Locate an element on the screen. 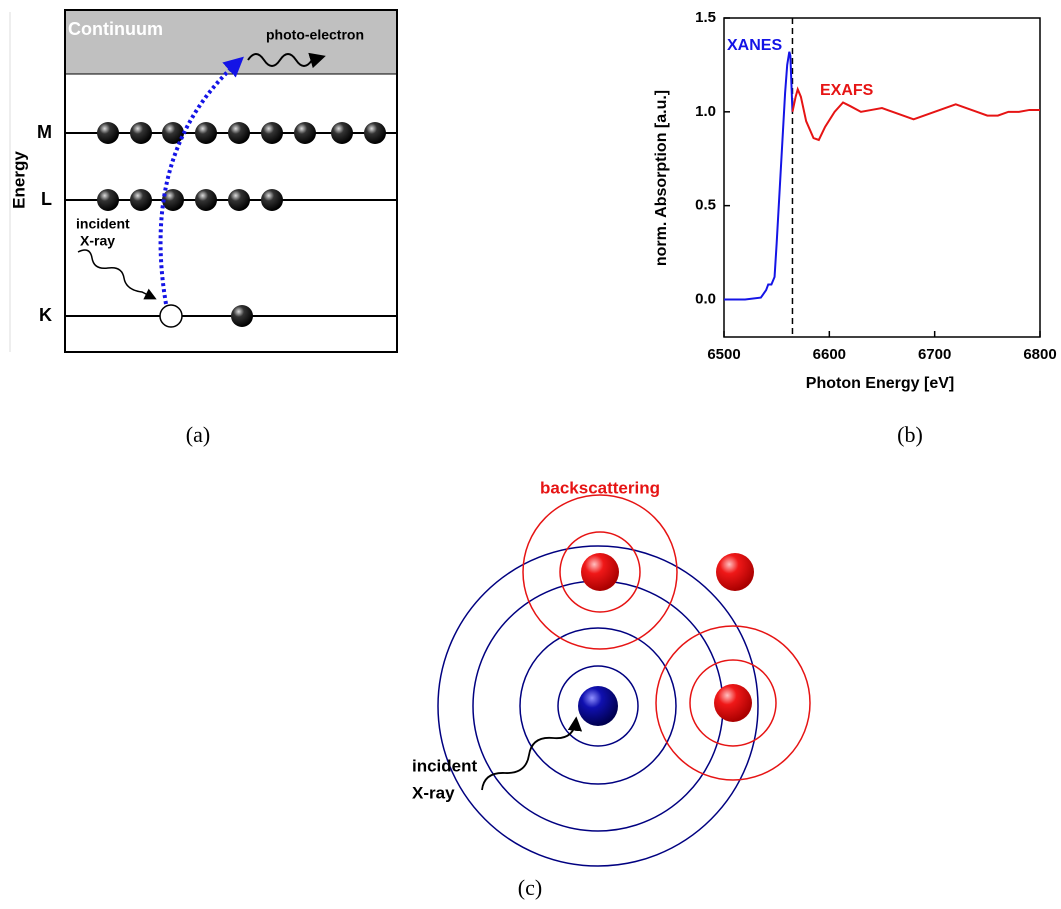 Image resolution: width=1061 pixels, height=909 pixels. y-tick-label: 1.5 is located at coordinates (705, 17).